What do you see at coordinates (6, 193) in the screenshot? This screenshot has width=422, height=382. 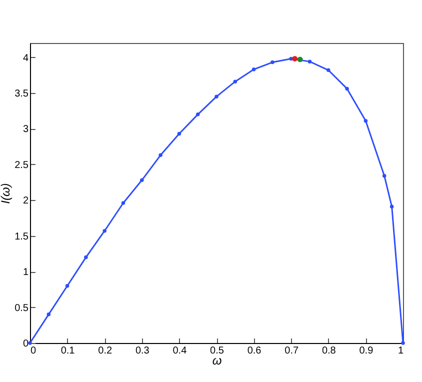 I see `y-axis-title: I(ω)` at bounding box center [6, 193].